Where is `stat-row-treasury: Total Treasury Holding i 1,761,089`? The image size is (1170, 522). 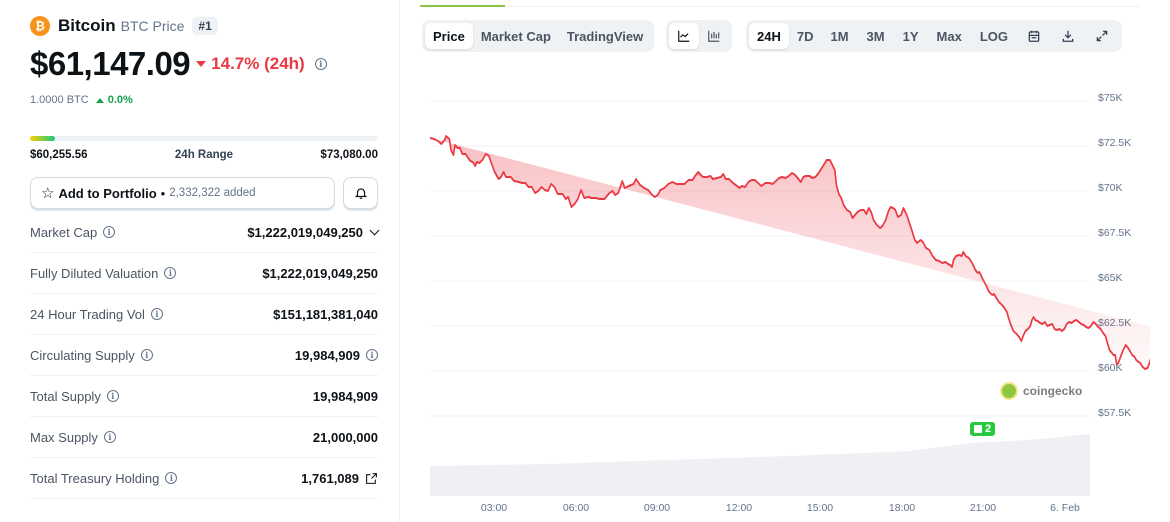 stat-row-treasury: Total Treasury Holding i 1,761,089 is located at coordinates (204, 478).